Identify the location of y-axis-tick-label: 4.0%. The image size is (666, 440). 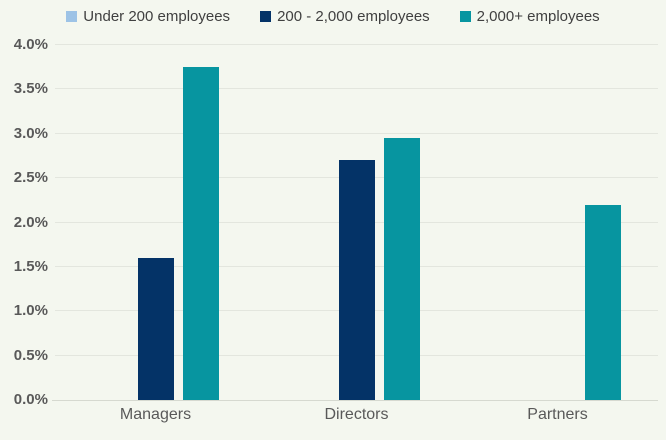
(30, 44).